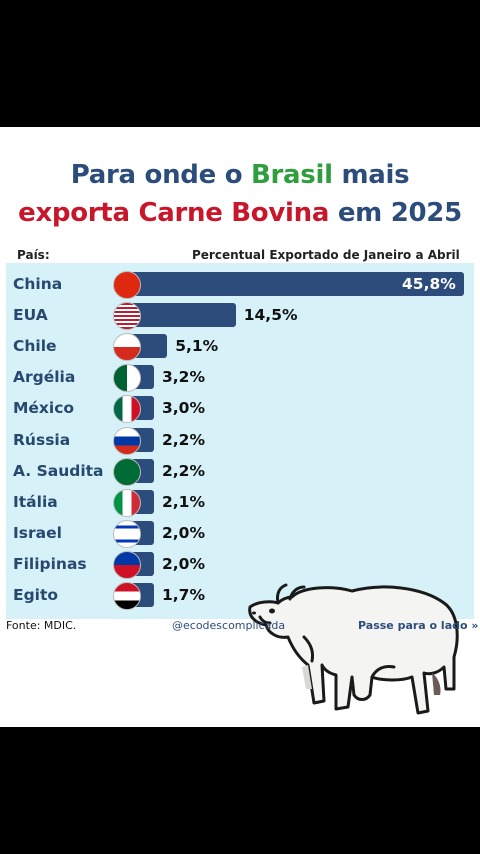 This screenshot has height=854, width=480. What do you see at coordinates (127, 347) in the screenshot?
I see `chile-flag-icon` at bounding box center [127, 347].